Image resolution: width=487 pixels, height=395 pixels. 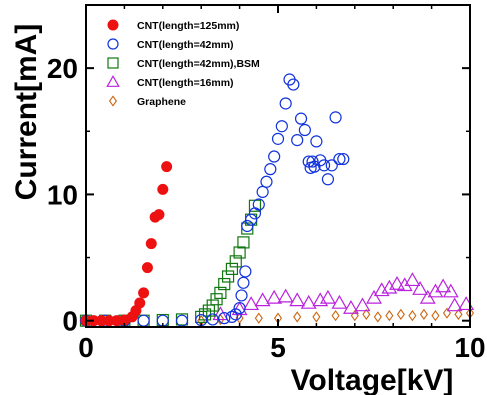 What do you see at coordinates (161, 102) in the screenshot?
I see `legend-label: Graphene` at bounding box center [161, 102].